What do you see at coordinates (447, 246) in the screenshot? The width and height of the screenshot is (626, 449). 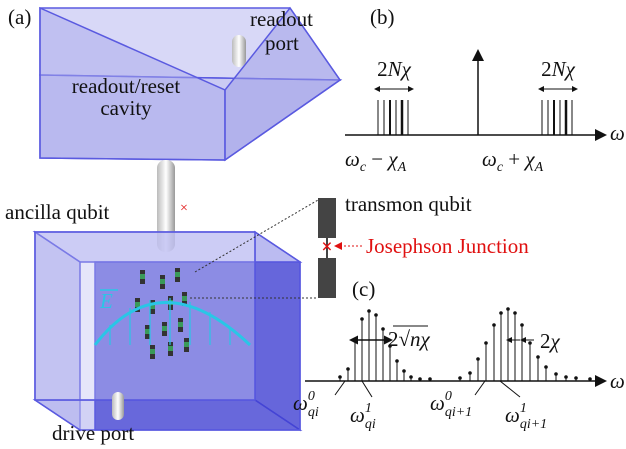 I see `junction-label: Josephson Junction` at bounding box center [447, 246].